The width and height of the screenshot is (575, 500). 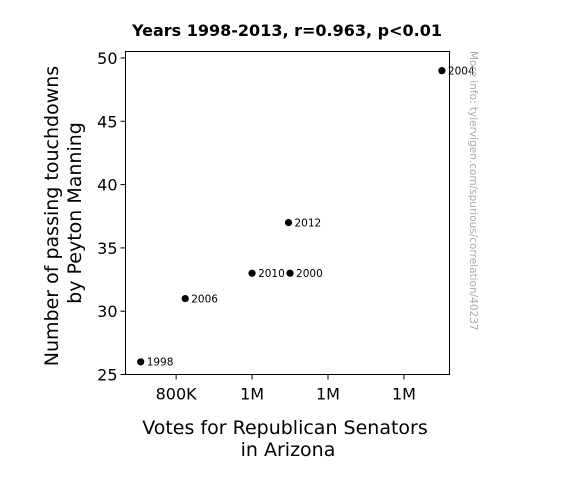 I want to click on x-axis-label-line-2: in Arizona, so click(x=288, y=450).